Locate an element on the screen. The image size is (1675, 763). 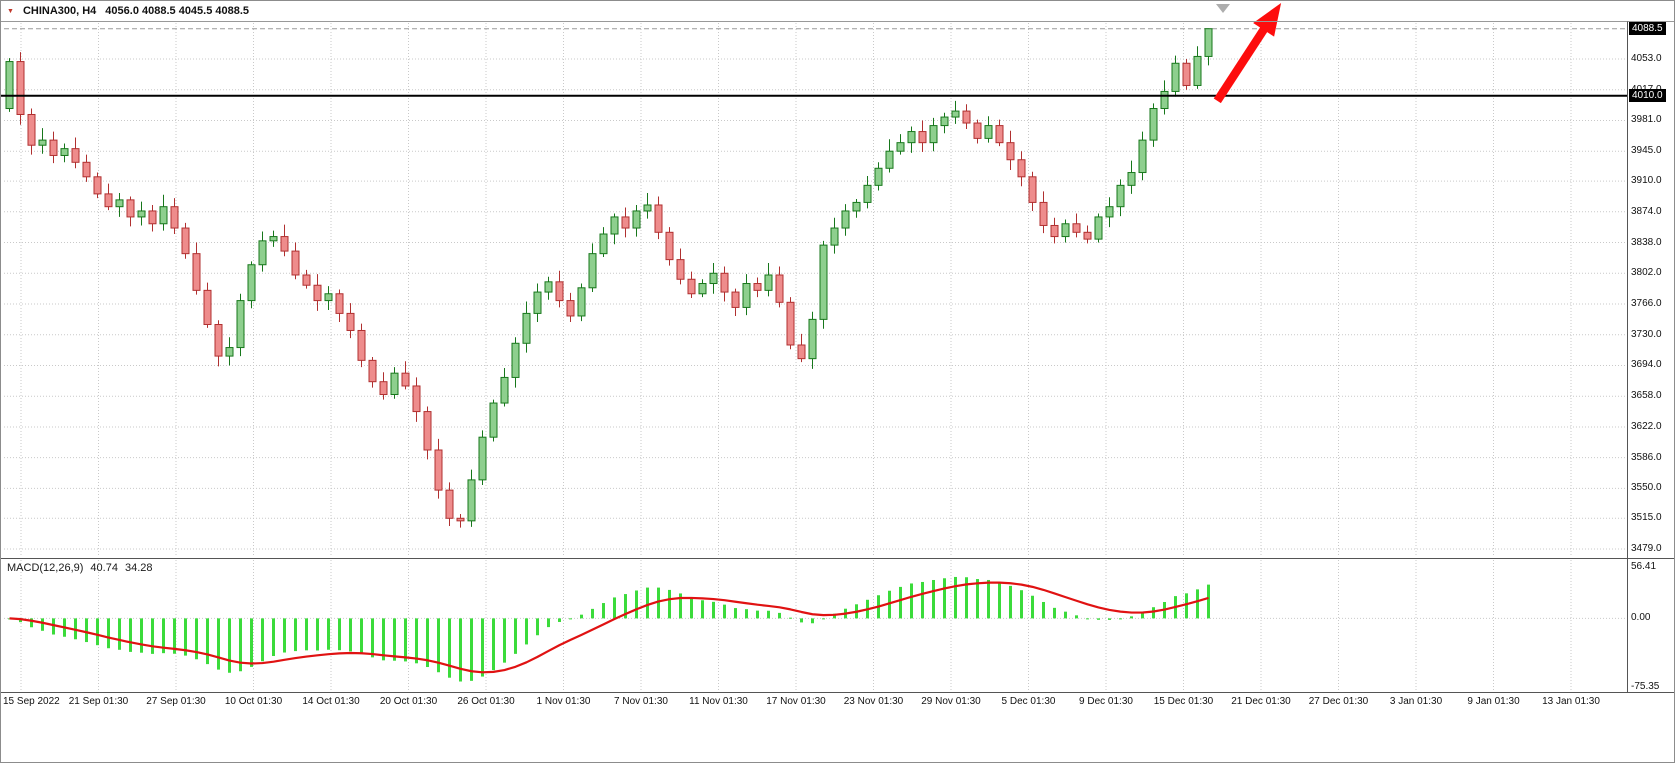
macd-axis-label: 56.41 is located at coordinates (1644, 566).